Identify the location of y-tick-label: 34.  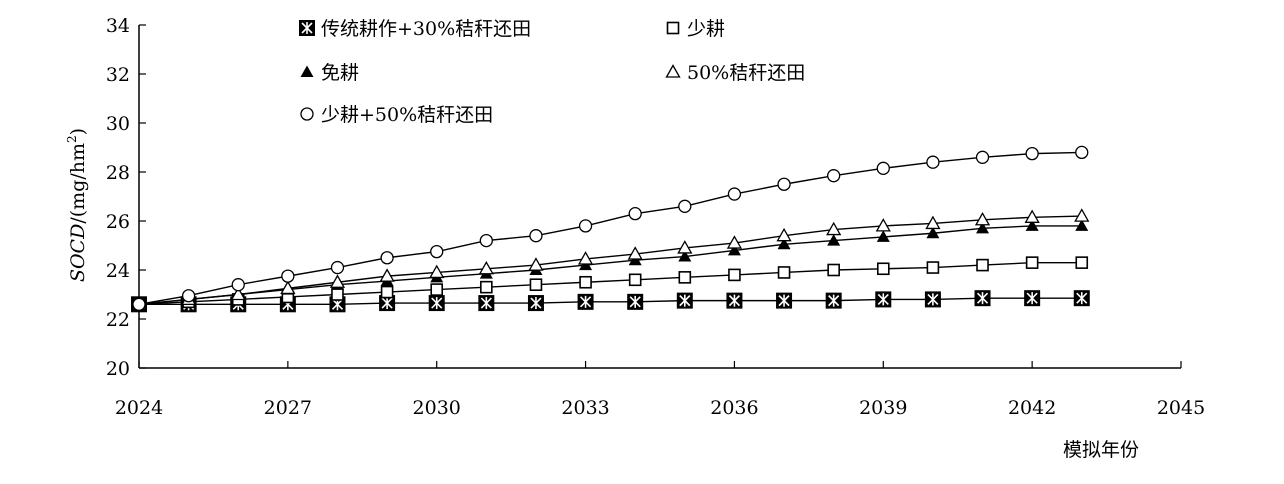
(118, 26).